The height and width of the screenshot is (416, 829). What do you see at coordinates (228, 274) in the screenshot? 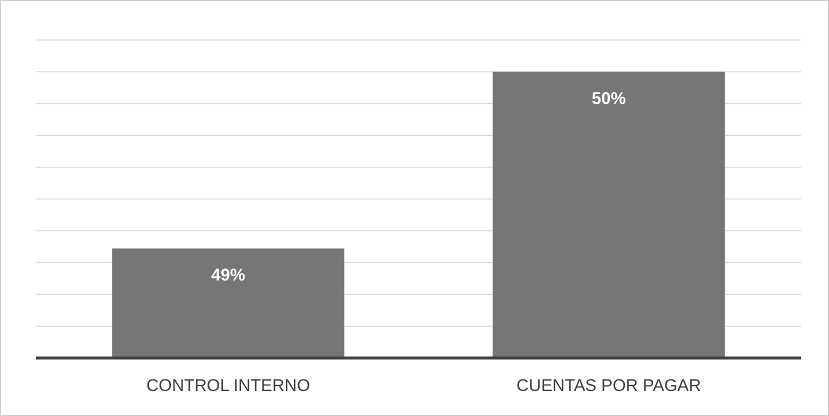
I see `data-label: 49%` at bounding box center [228, 274].